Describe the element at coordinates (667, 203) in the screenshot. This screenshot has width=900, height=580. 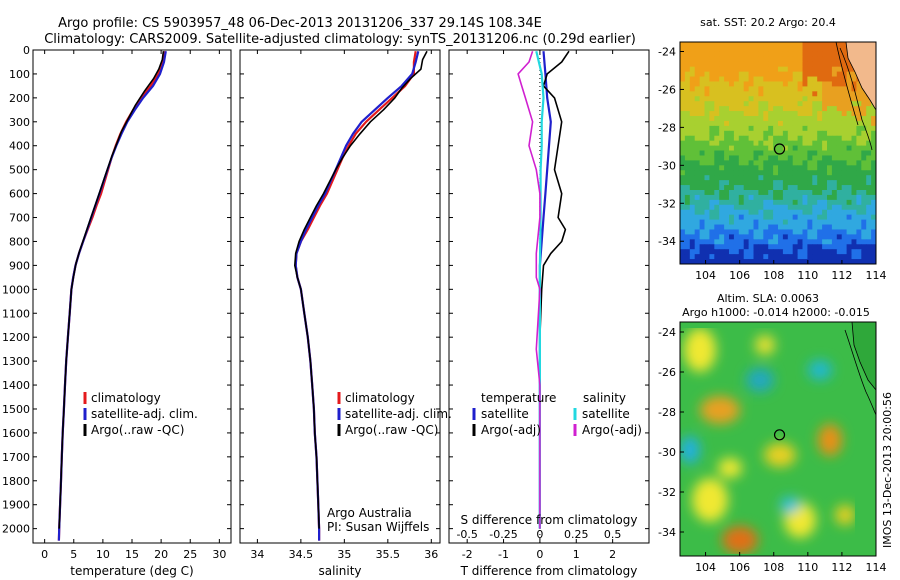
I see `map-y-tick-label: -32` at that location.